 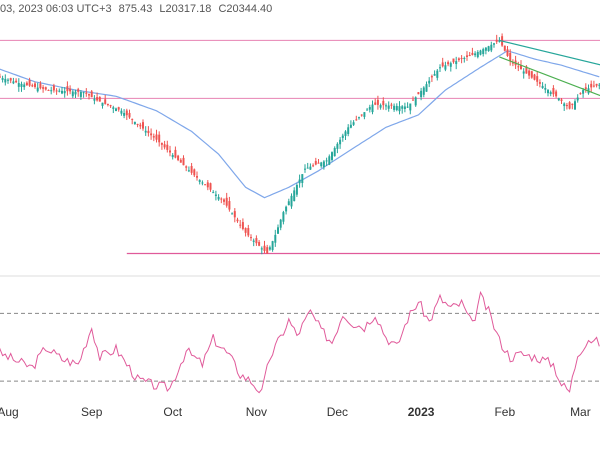 What do you see at coordinates (337, 412) in the screenshot?
I see `x-tick-label: Dec` at bounding box center [337, 412].